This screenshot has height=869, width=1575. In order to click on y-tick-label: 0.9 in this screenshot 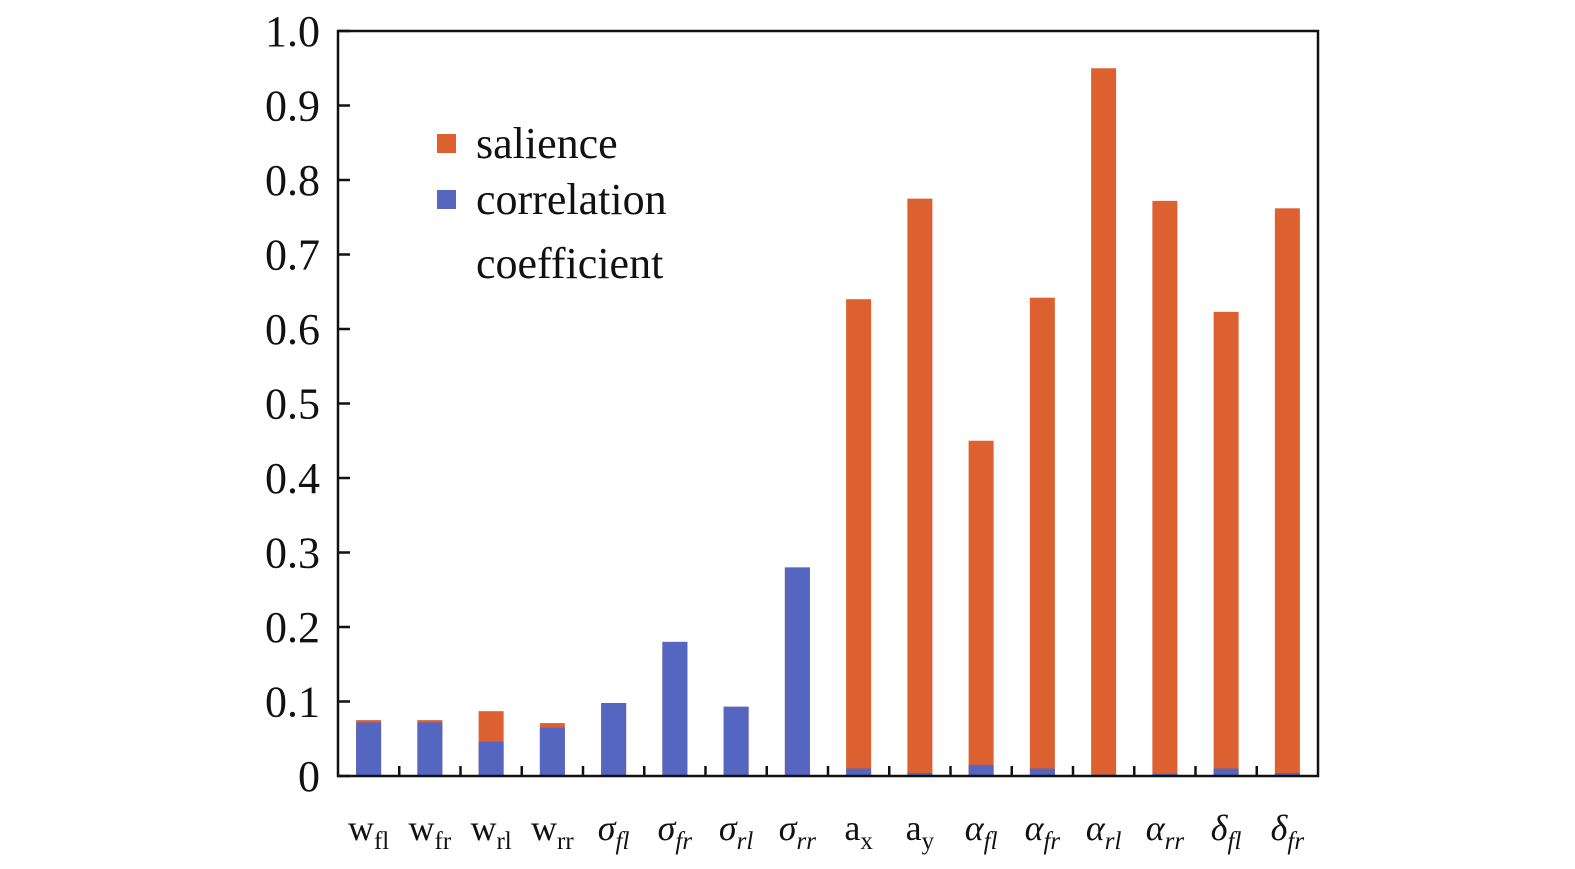, I will do `click(292, 106)`.